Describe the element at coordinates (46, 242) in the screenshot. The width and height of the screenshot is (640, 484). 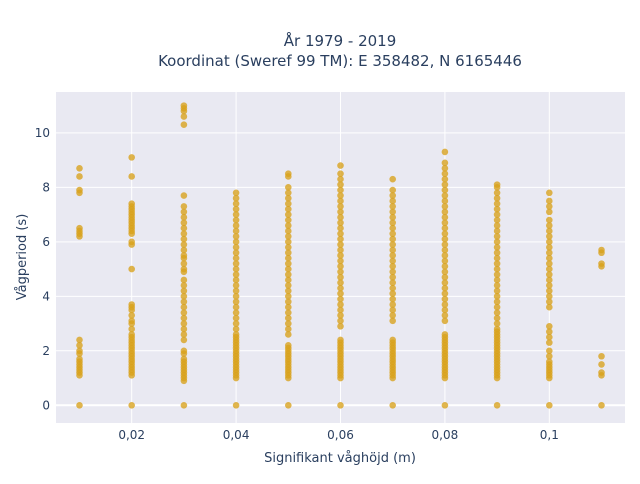
I see `y-tick-label: 6` at that location.